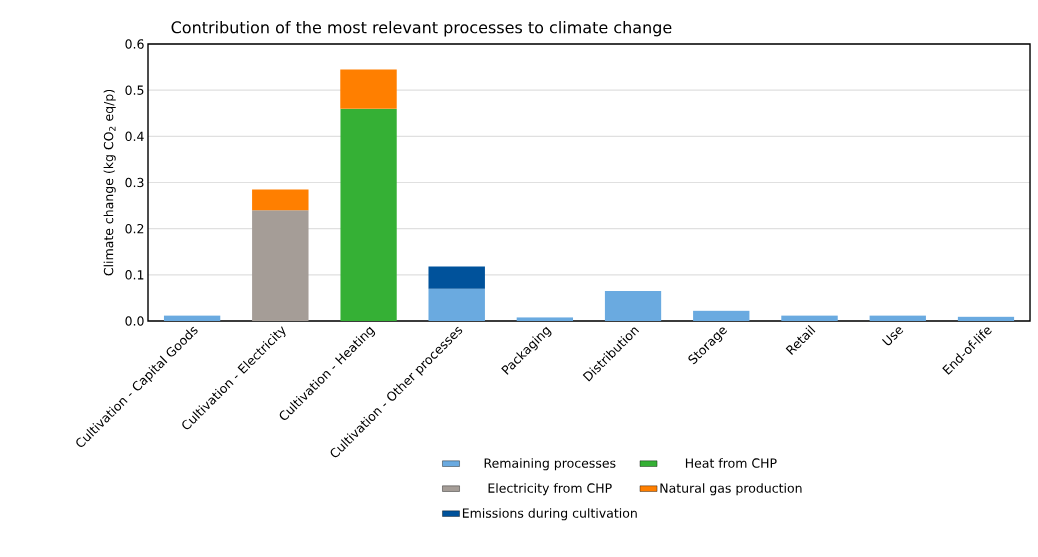  Describe the element at coordinates (550, 464) in the screenshot. I see `legend-label: Remaining processes` at that location.